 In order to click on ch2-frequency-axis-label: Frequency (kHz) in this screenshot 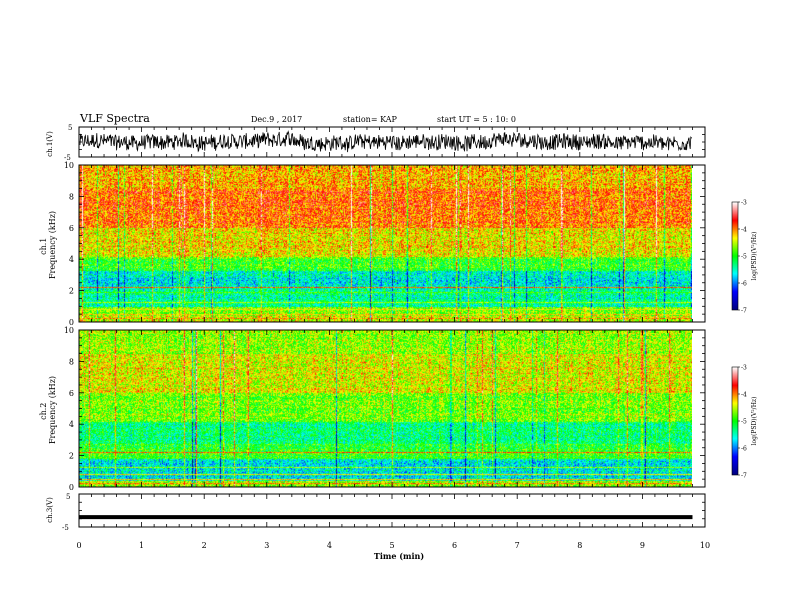, I will do `click(52, 410)`.